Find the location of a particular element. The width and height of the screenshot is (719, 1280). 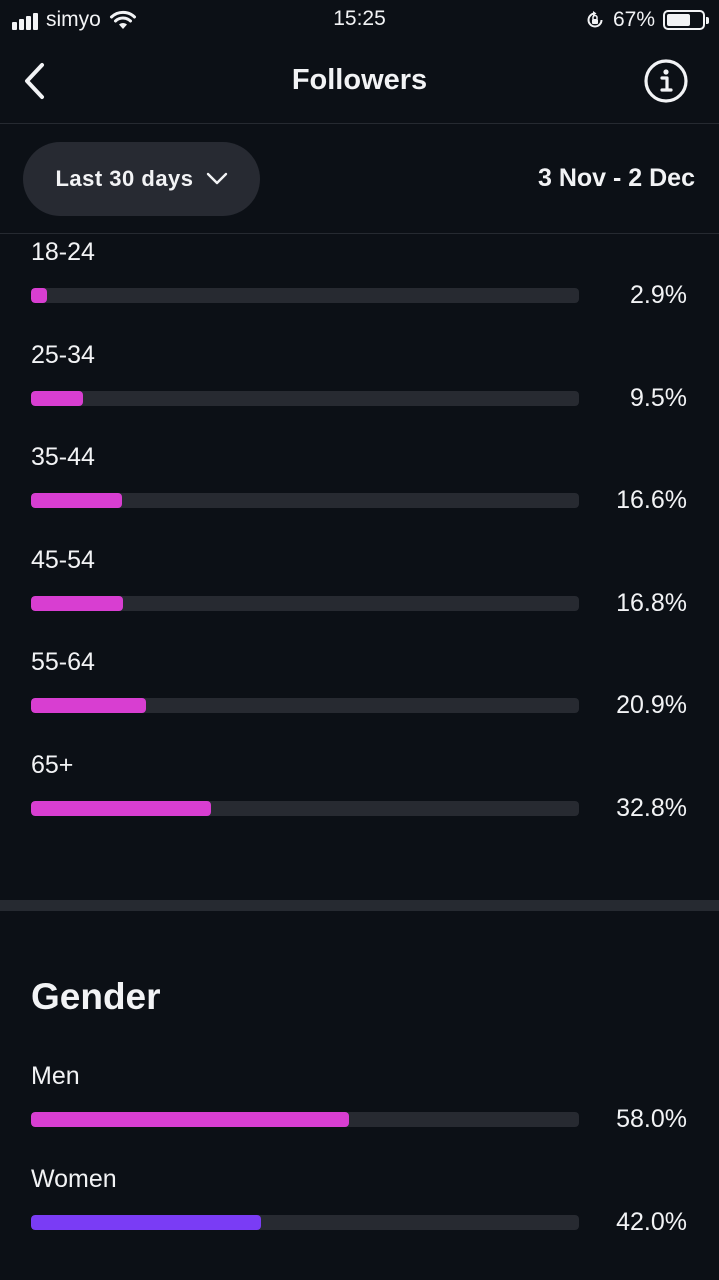

chevron-down-icon is located at coordinates (216, 178).